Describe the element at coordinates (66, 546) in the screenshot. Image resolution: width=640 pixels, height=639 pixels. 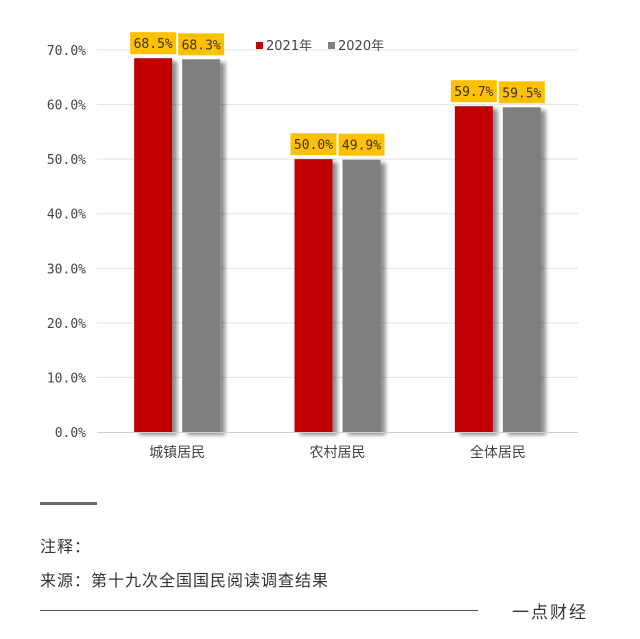
I see `note-text: 注释：` at that location.